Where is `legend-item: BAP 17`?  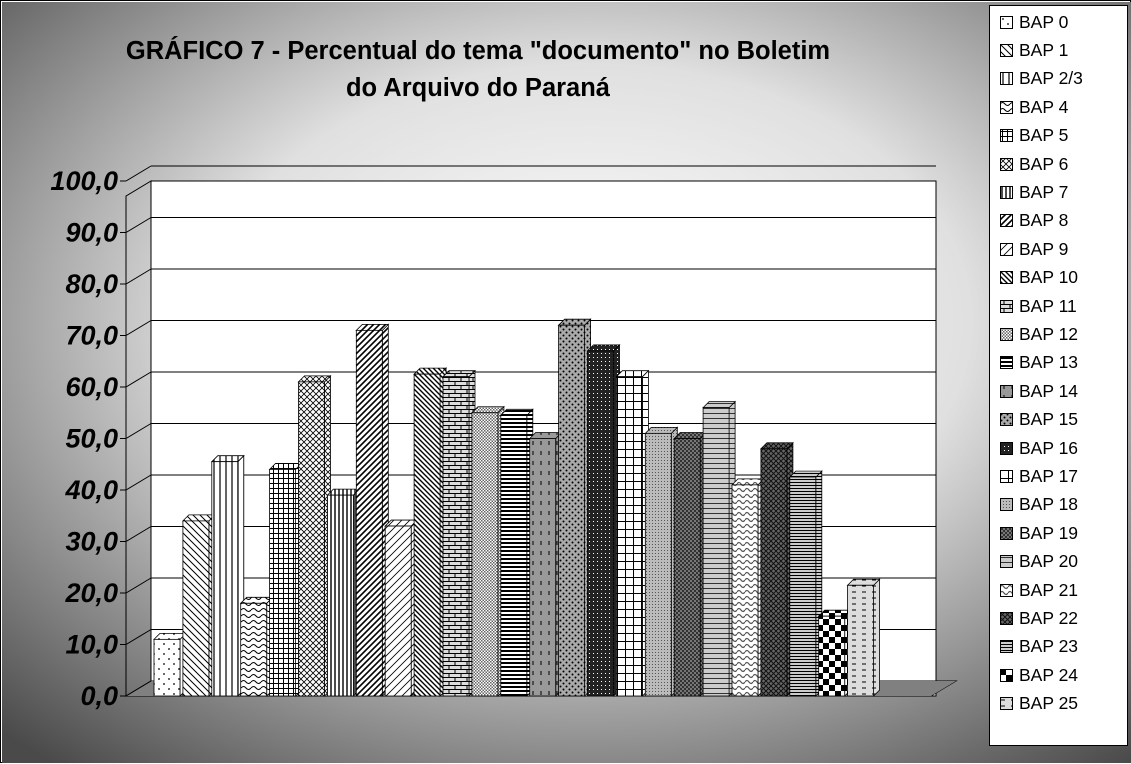
legend-item: BAP 17 is located at coordinates (1063, 476).